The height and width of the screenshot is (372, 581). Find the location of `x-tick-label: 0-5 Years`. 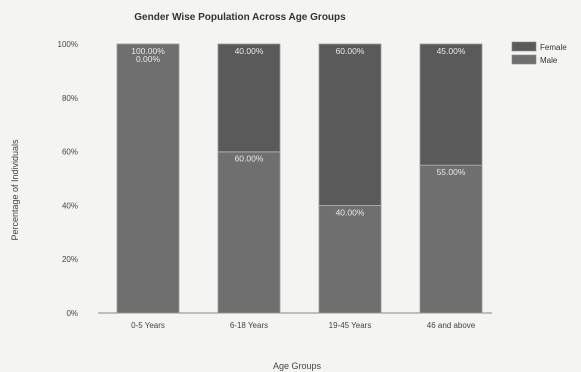

x-tick-label: 0-5 Years is located at coordinates (148, 325).